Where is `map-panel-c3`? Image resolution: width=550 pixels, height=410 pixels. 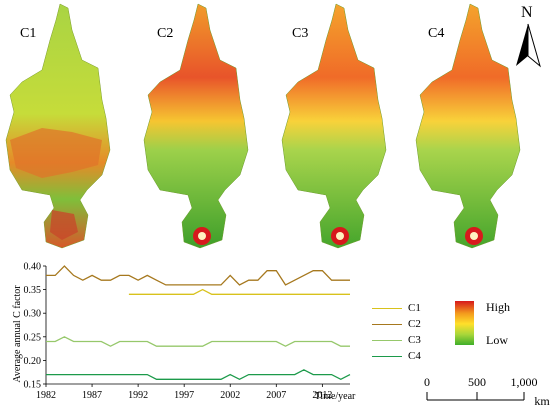
map-panel-c3 is located at coordinates (334, 126).